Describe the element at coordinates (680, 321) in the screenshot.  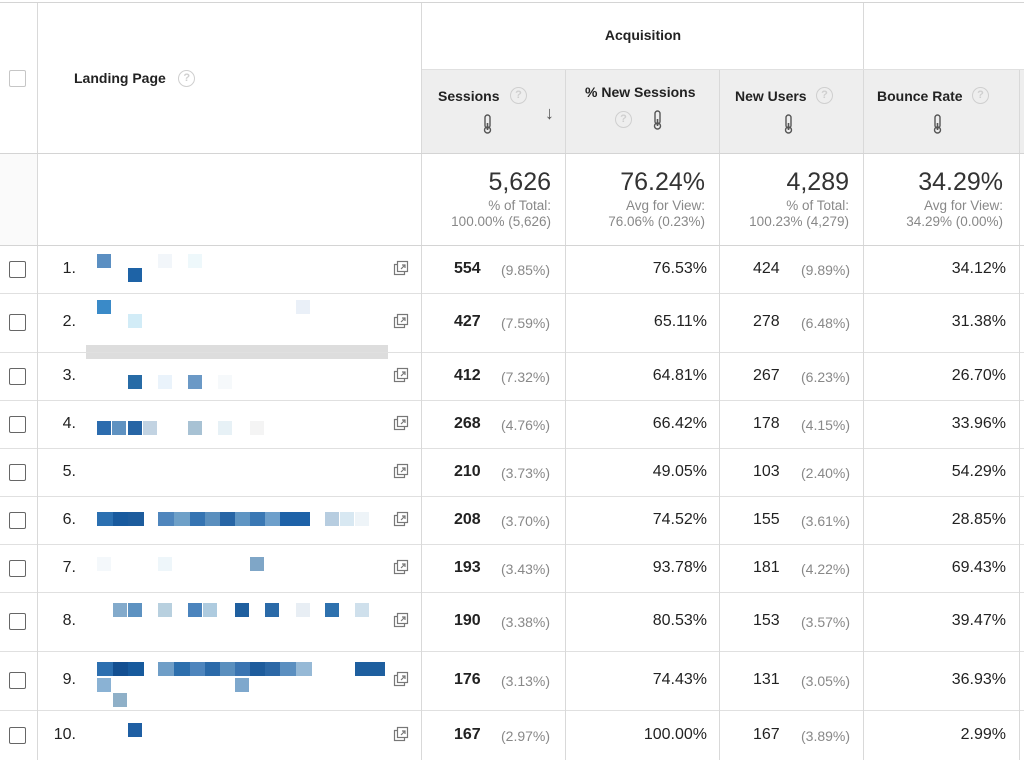
I see `new-sessions-value: 65.11%` at that location.